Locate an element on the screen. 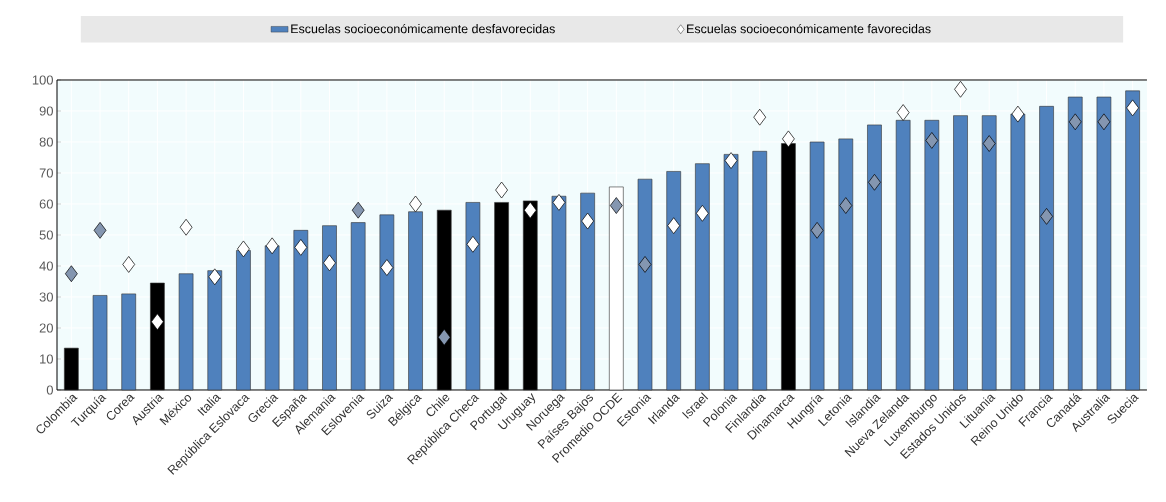  y-tick-label: 20 is located at coordinates (46, 328).